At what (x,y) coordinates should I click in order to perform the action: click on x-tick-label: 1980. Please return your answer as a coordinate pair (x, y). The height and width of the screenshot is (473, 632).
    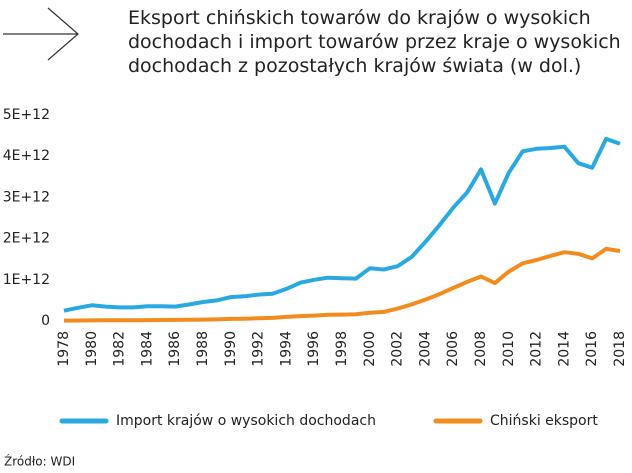
    Looking at the image, I should click on (92, 349).